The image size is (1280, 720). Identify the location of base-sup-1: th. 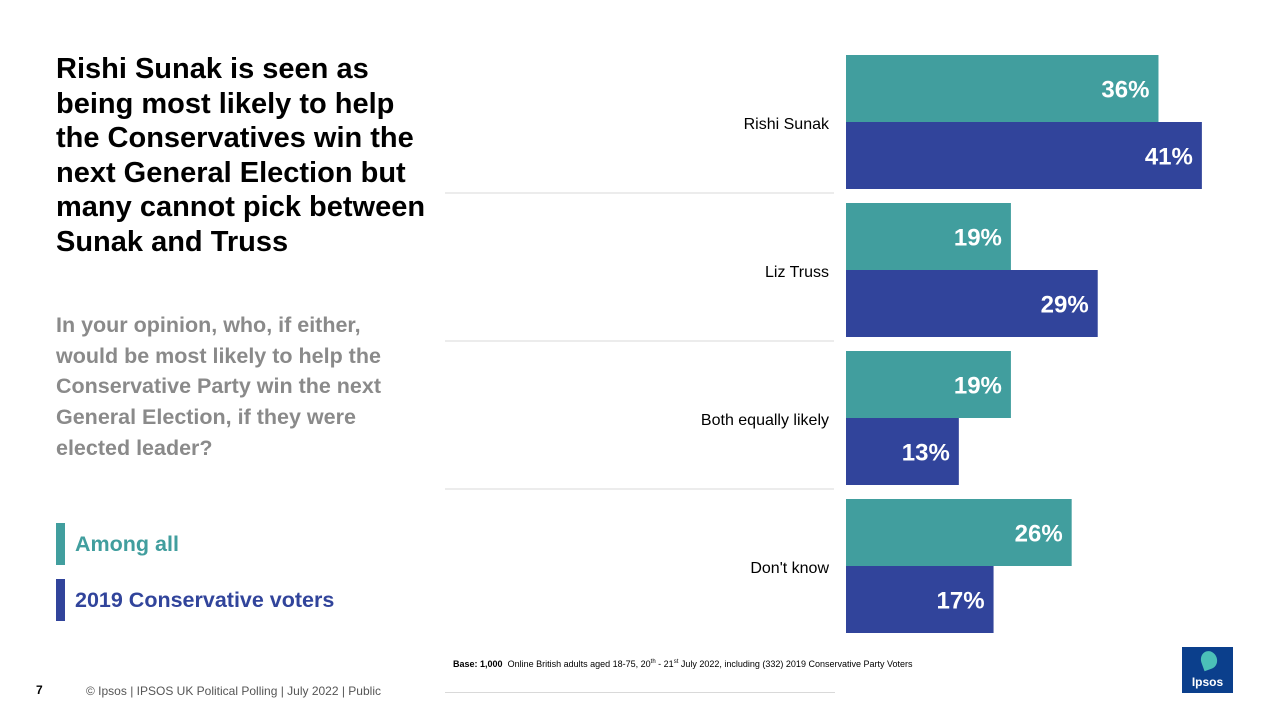
(653, 662).